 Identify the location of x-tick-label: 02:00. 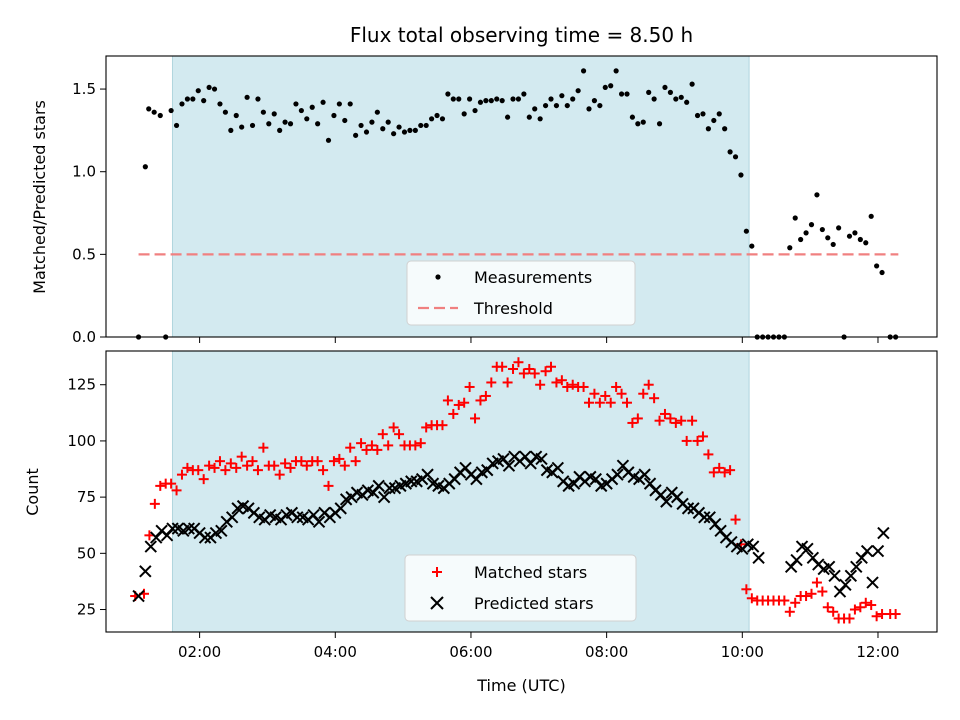
(199, 652).